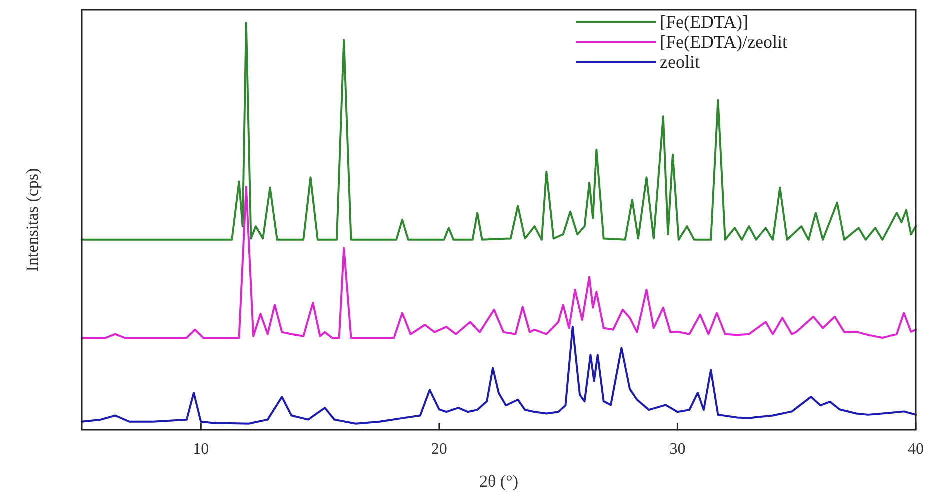  Describe the element at coordinates (32, 220) in the screenshot. I see `y-axis-title: Intensitas (cps)` at that location.